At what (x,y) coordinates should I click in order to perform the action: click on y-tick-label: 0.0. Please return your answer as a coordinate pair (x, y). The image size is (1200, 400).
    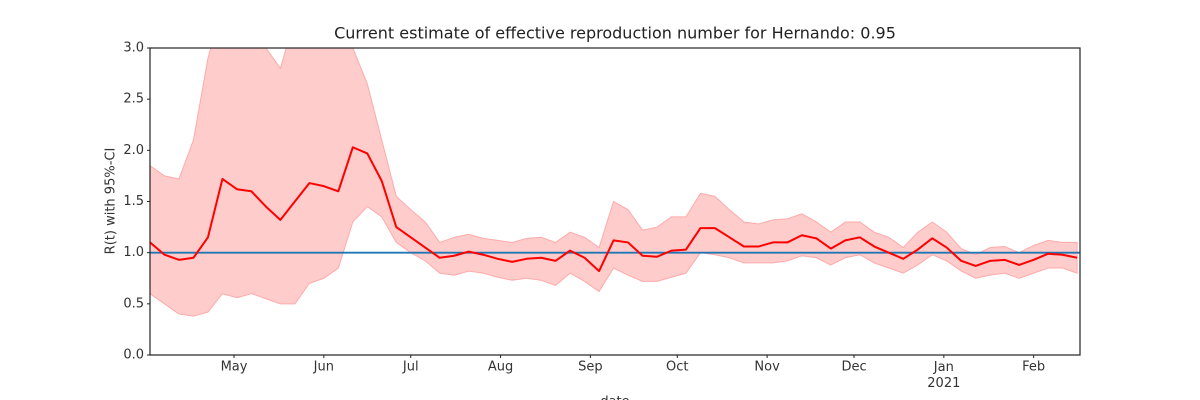
    Looking at the image, I should click on (133, 355).